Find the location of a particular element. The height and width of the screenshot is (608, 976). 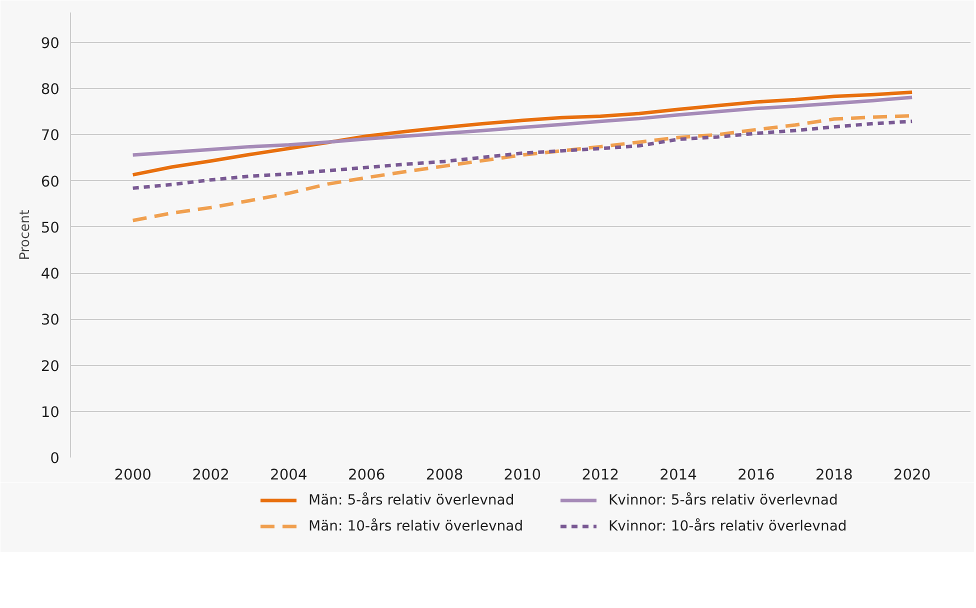

y-tick-label: 20 is located at coordinates (50, 366).